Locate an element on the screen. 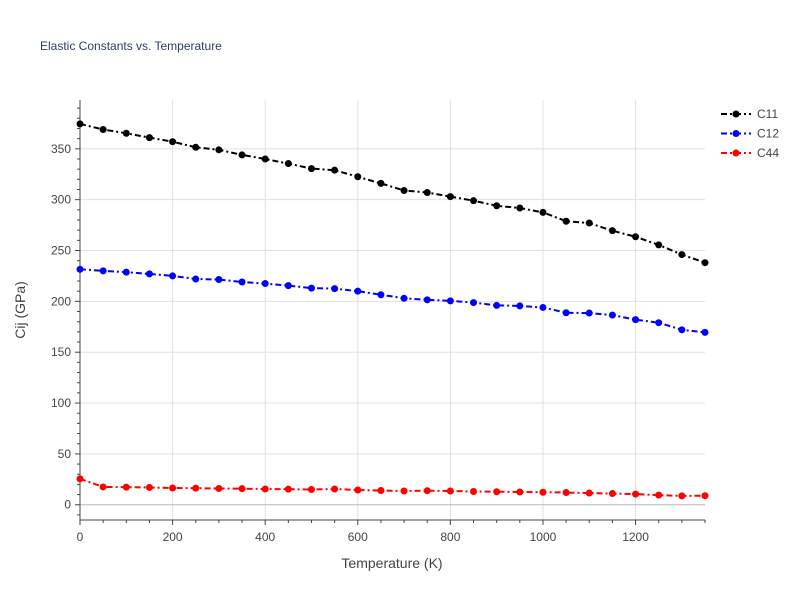 Image resolution: width=800 pixels, height=600 pixels. legend-item-c12: C12 is located at coordinates (750, 134).